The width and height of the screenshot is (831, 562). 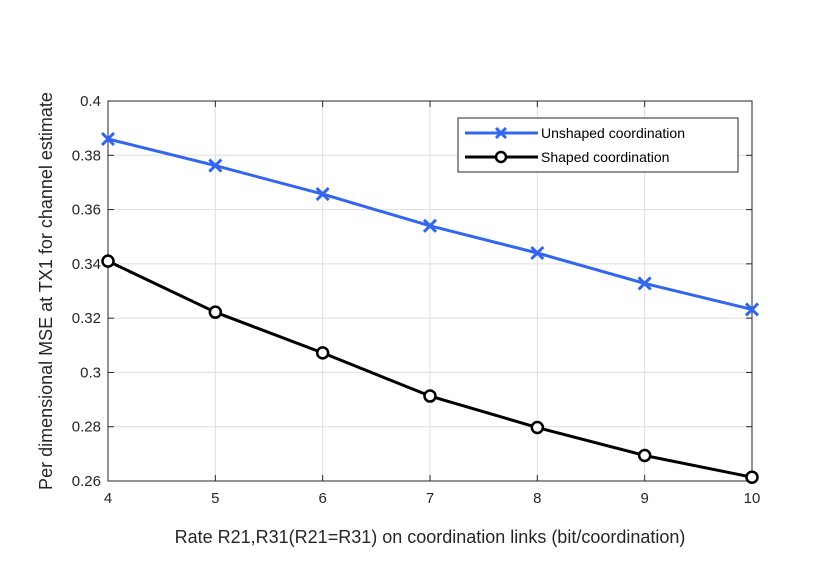 I want to click on x-tick-label: 7, so click(x=430, y=498).